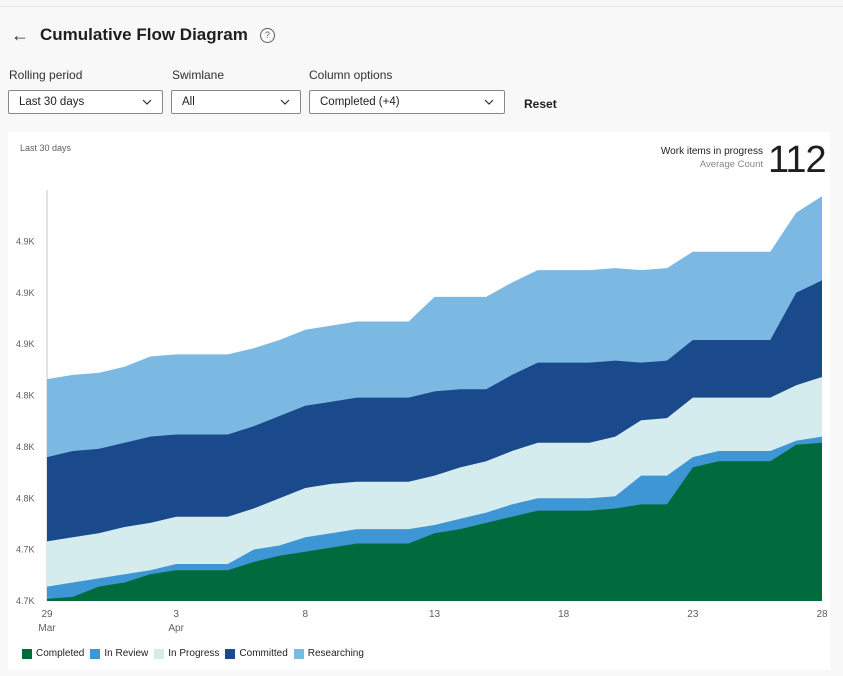 The width and height of the screenshot is (843, 676). What do you see at coordinates (421, 6) in the screenshot?
I see `top-divider` at bounding box center [421, 6].